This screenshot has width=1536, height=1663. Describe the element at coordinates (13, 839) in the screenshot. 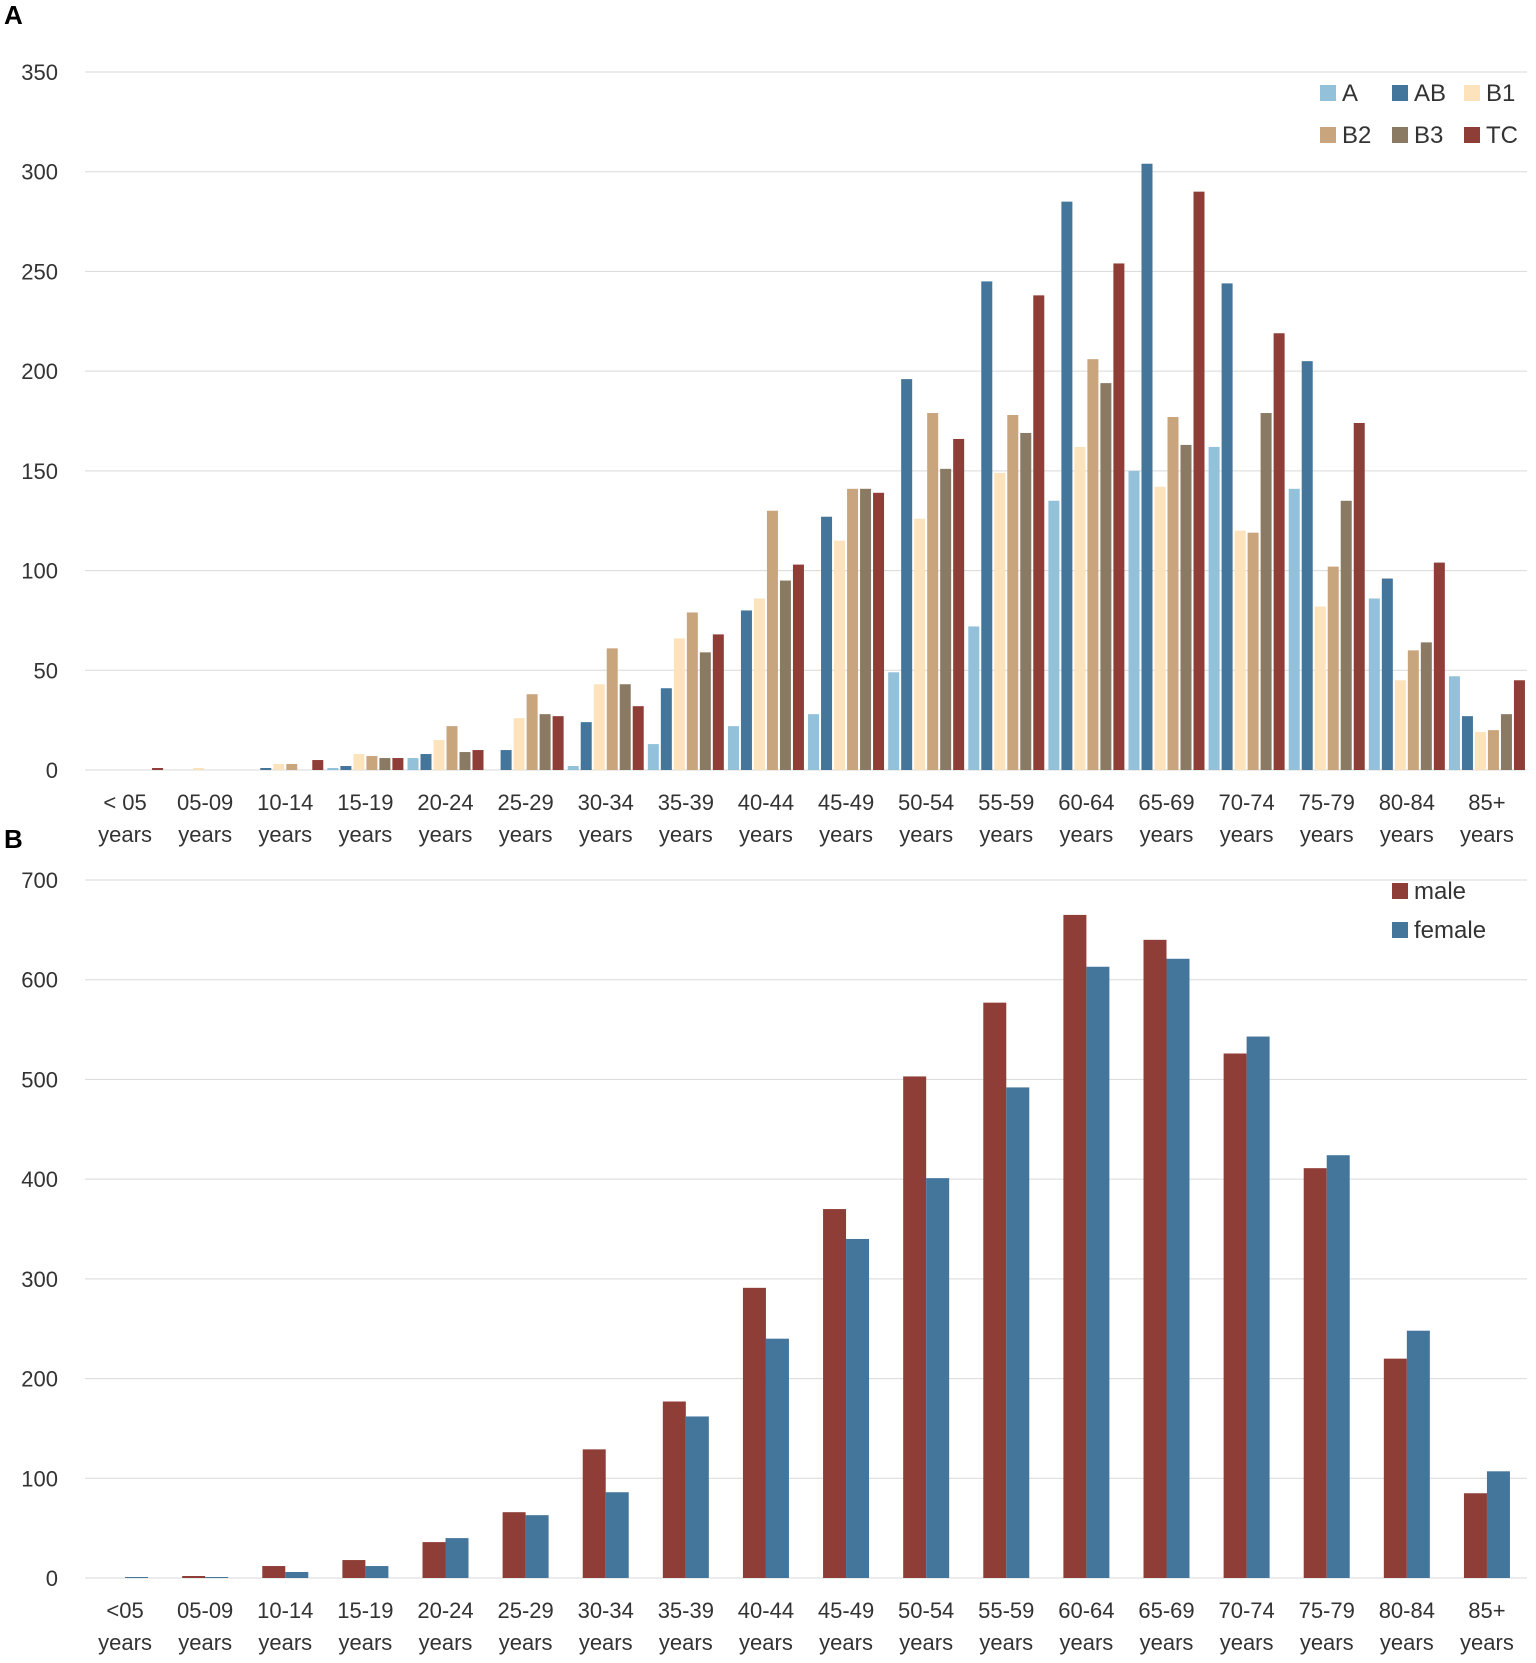

I see `panel-label-b: B` at that location.